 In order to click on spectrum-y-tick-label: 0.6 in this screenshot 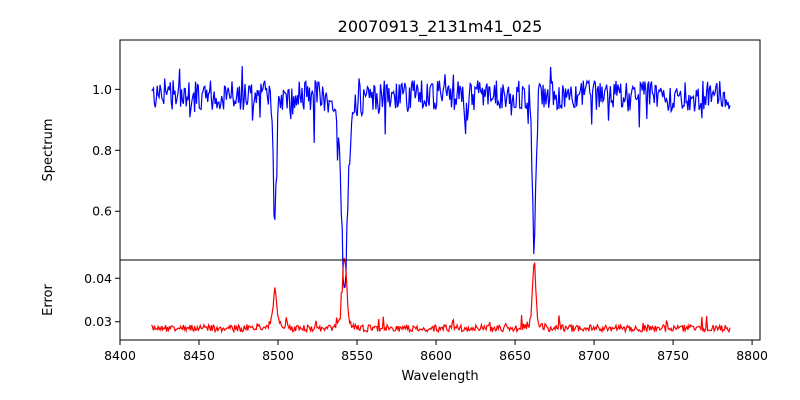, I will do `click(102, 211)`.